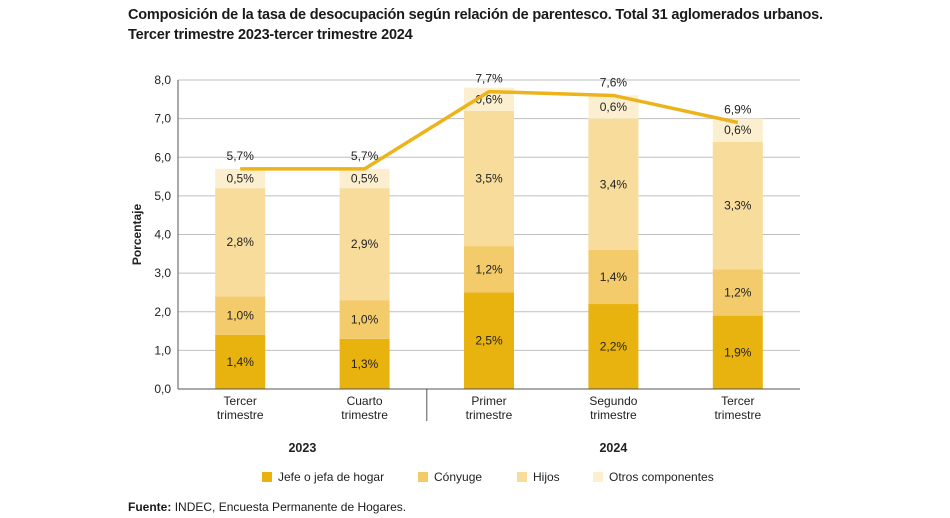  Describe the element at coordinates (661, 477) in the screenshot. I see `legend-label-otros: Otros componentes` at that location.